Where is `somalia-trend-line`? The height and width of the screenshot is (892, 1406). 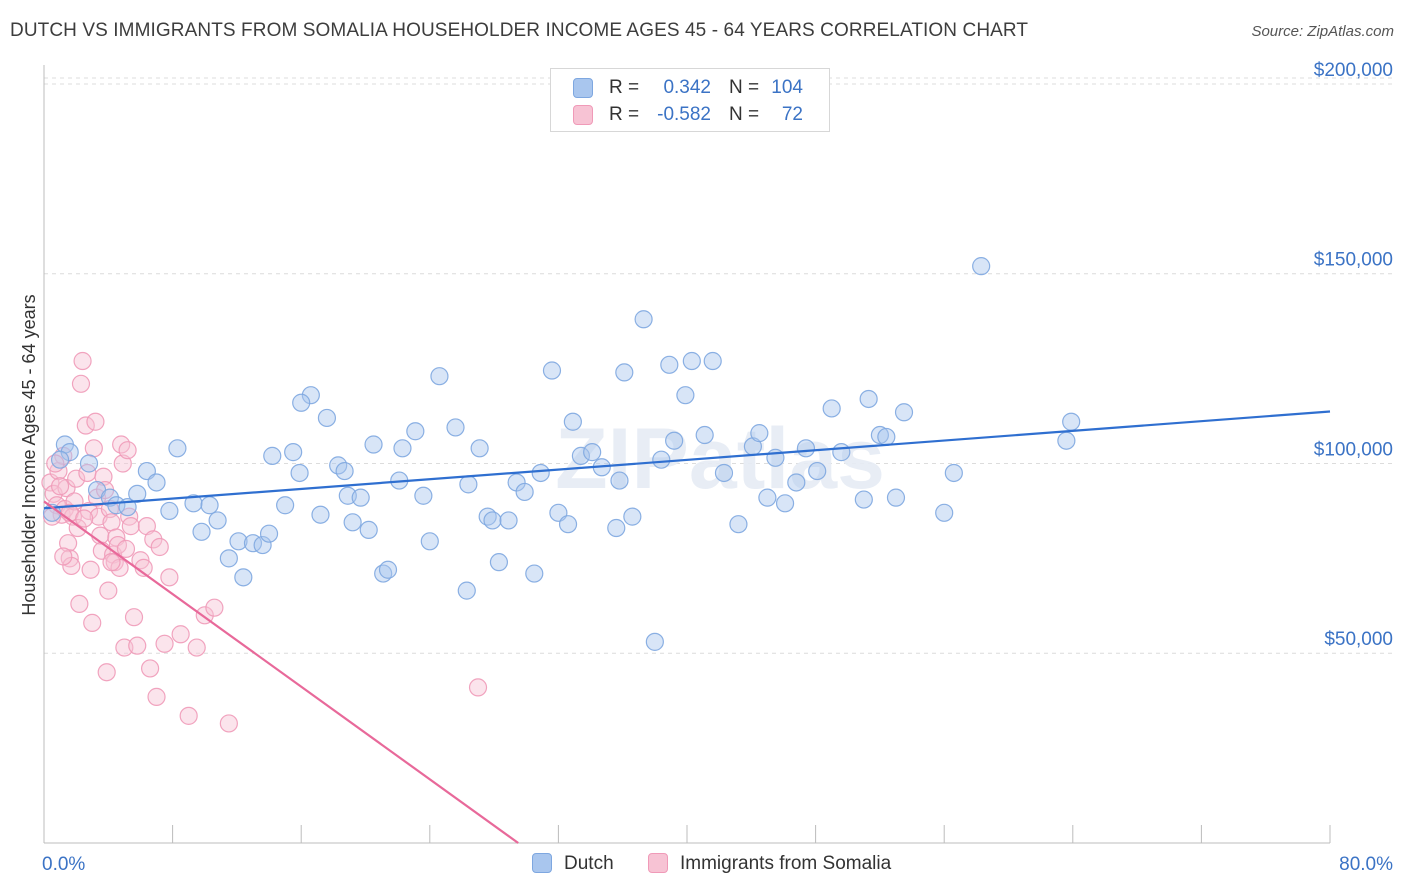 somalia-trend-line is located at coordinates (281, 672).